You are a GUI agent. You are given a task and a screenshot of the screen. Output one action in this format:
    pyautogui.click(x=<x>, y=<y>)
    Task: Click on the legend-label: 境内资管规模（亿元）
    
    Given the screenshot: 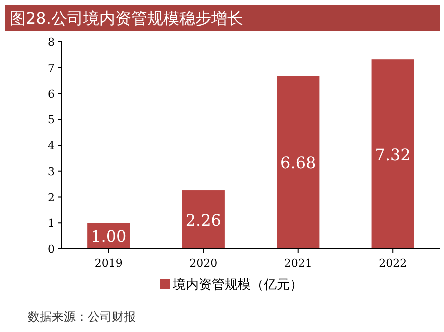 What is the action you would take?
    pyautogui.click(x=237, y=285)
    